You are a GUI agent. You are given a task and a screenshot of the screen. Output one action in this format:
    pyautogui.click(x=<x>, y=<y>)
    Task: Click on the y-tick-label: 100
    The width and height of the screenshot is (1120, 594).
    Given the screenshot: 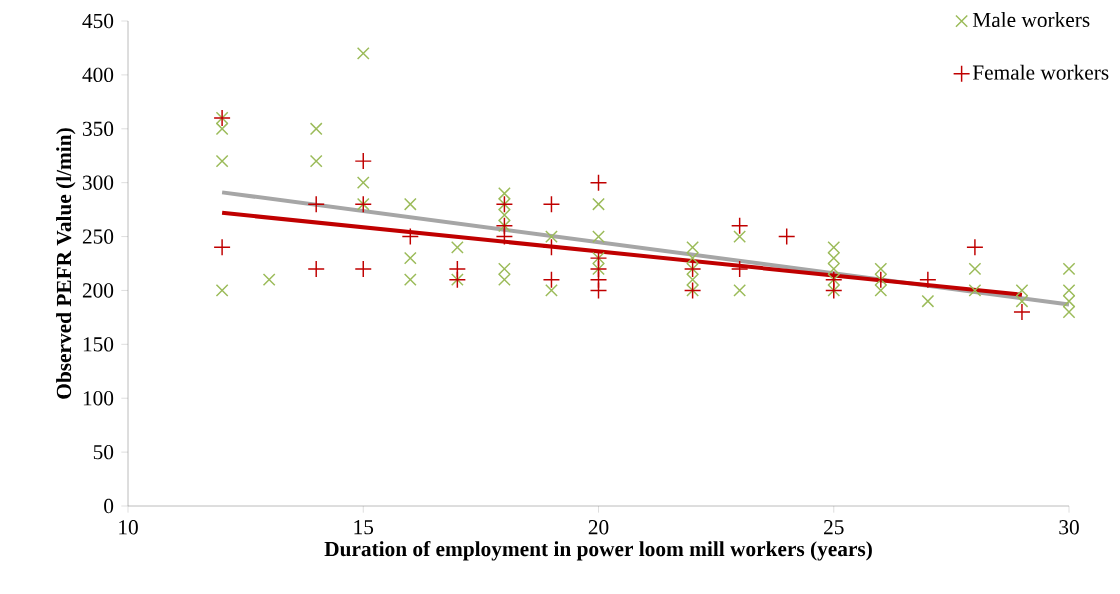 What is the action you would take?
    pyautogui.click(x=98, y=398)
    